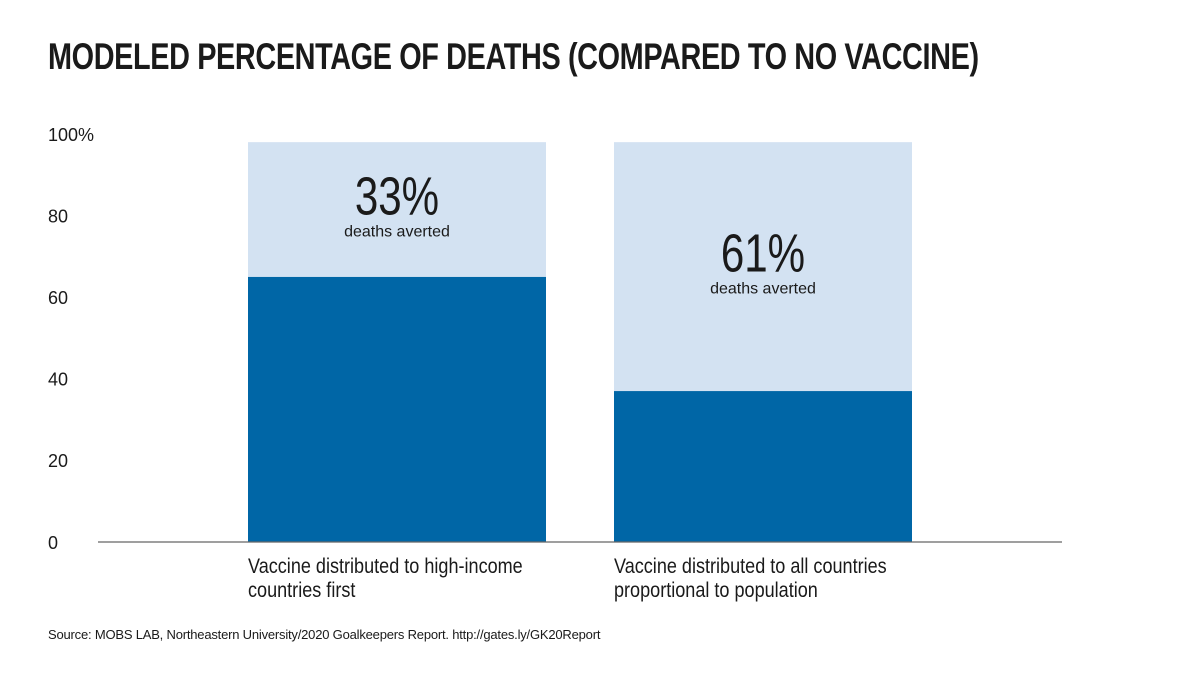  What do you see at coordinates (58, 216) in the screenshot?
I see `y-tick-label: 80` at bounding box center [58, 216].